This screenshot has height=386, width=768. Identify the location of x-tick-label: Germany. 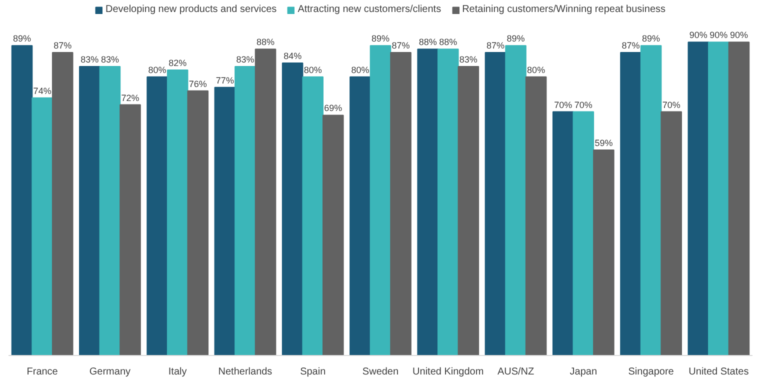
(110, 372).